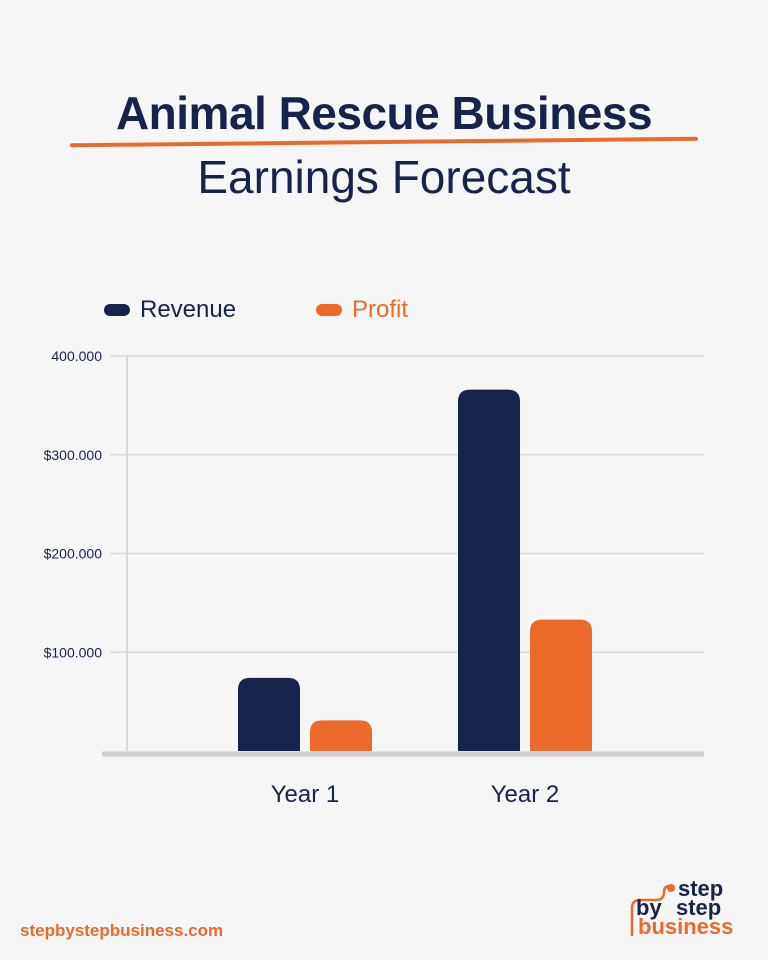 This screenshot has width=768, height=960. Describe the element at coordinates (701, 888) in the screenshot. I see `logo-word-step: step` at that location.